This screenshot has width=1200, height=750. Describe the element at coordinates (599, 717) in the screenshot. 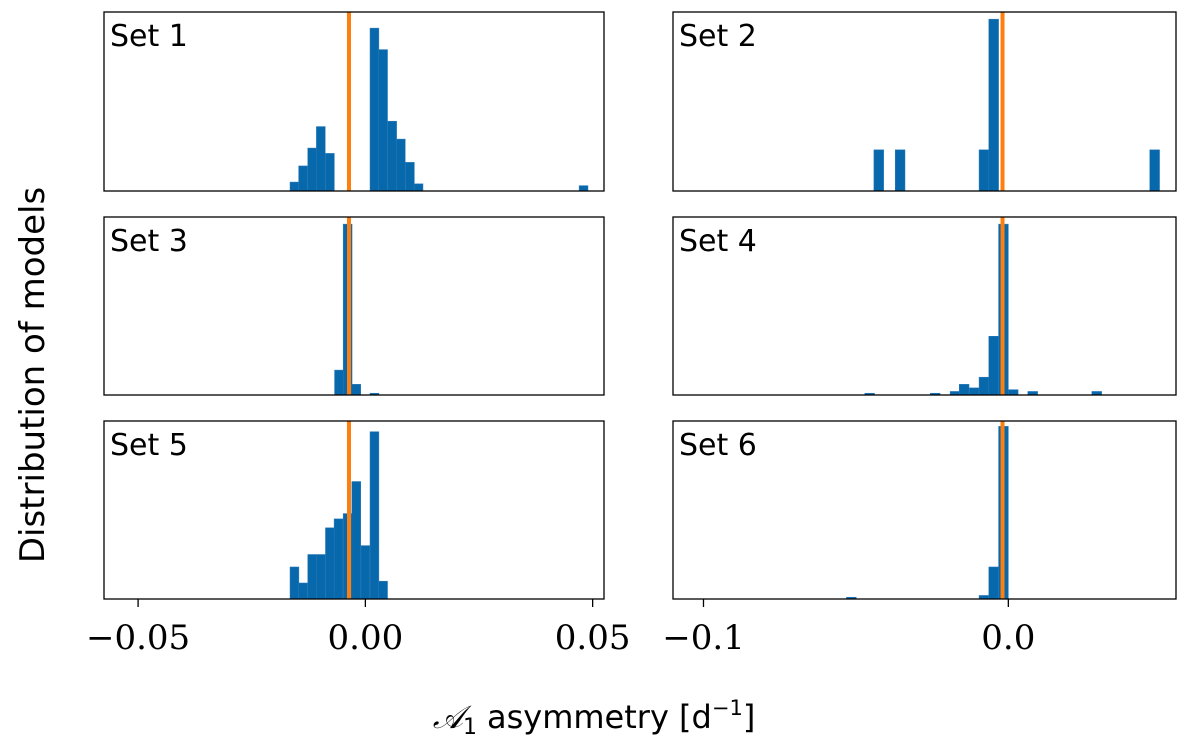

I see `x-axis-label-text: asymmetry [d` at that location.